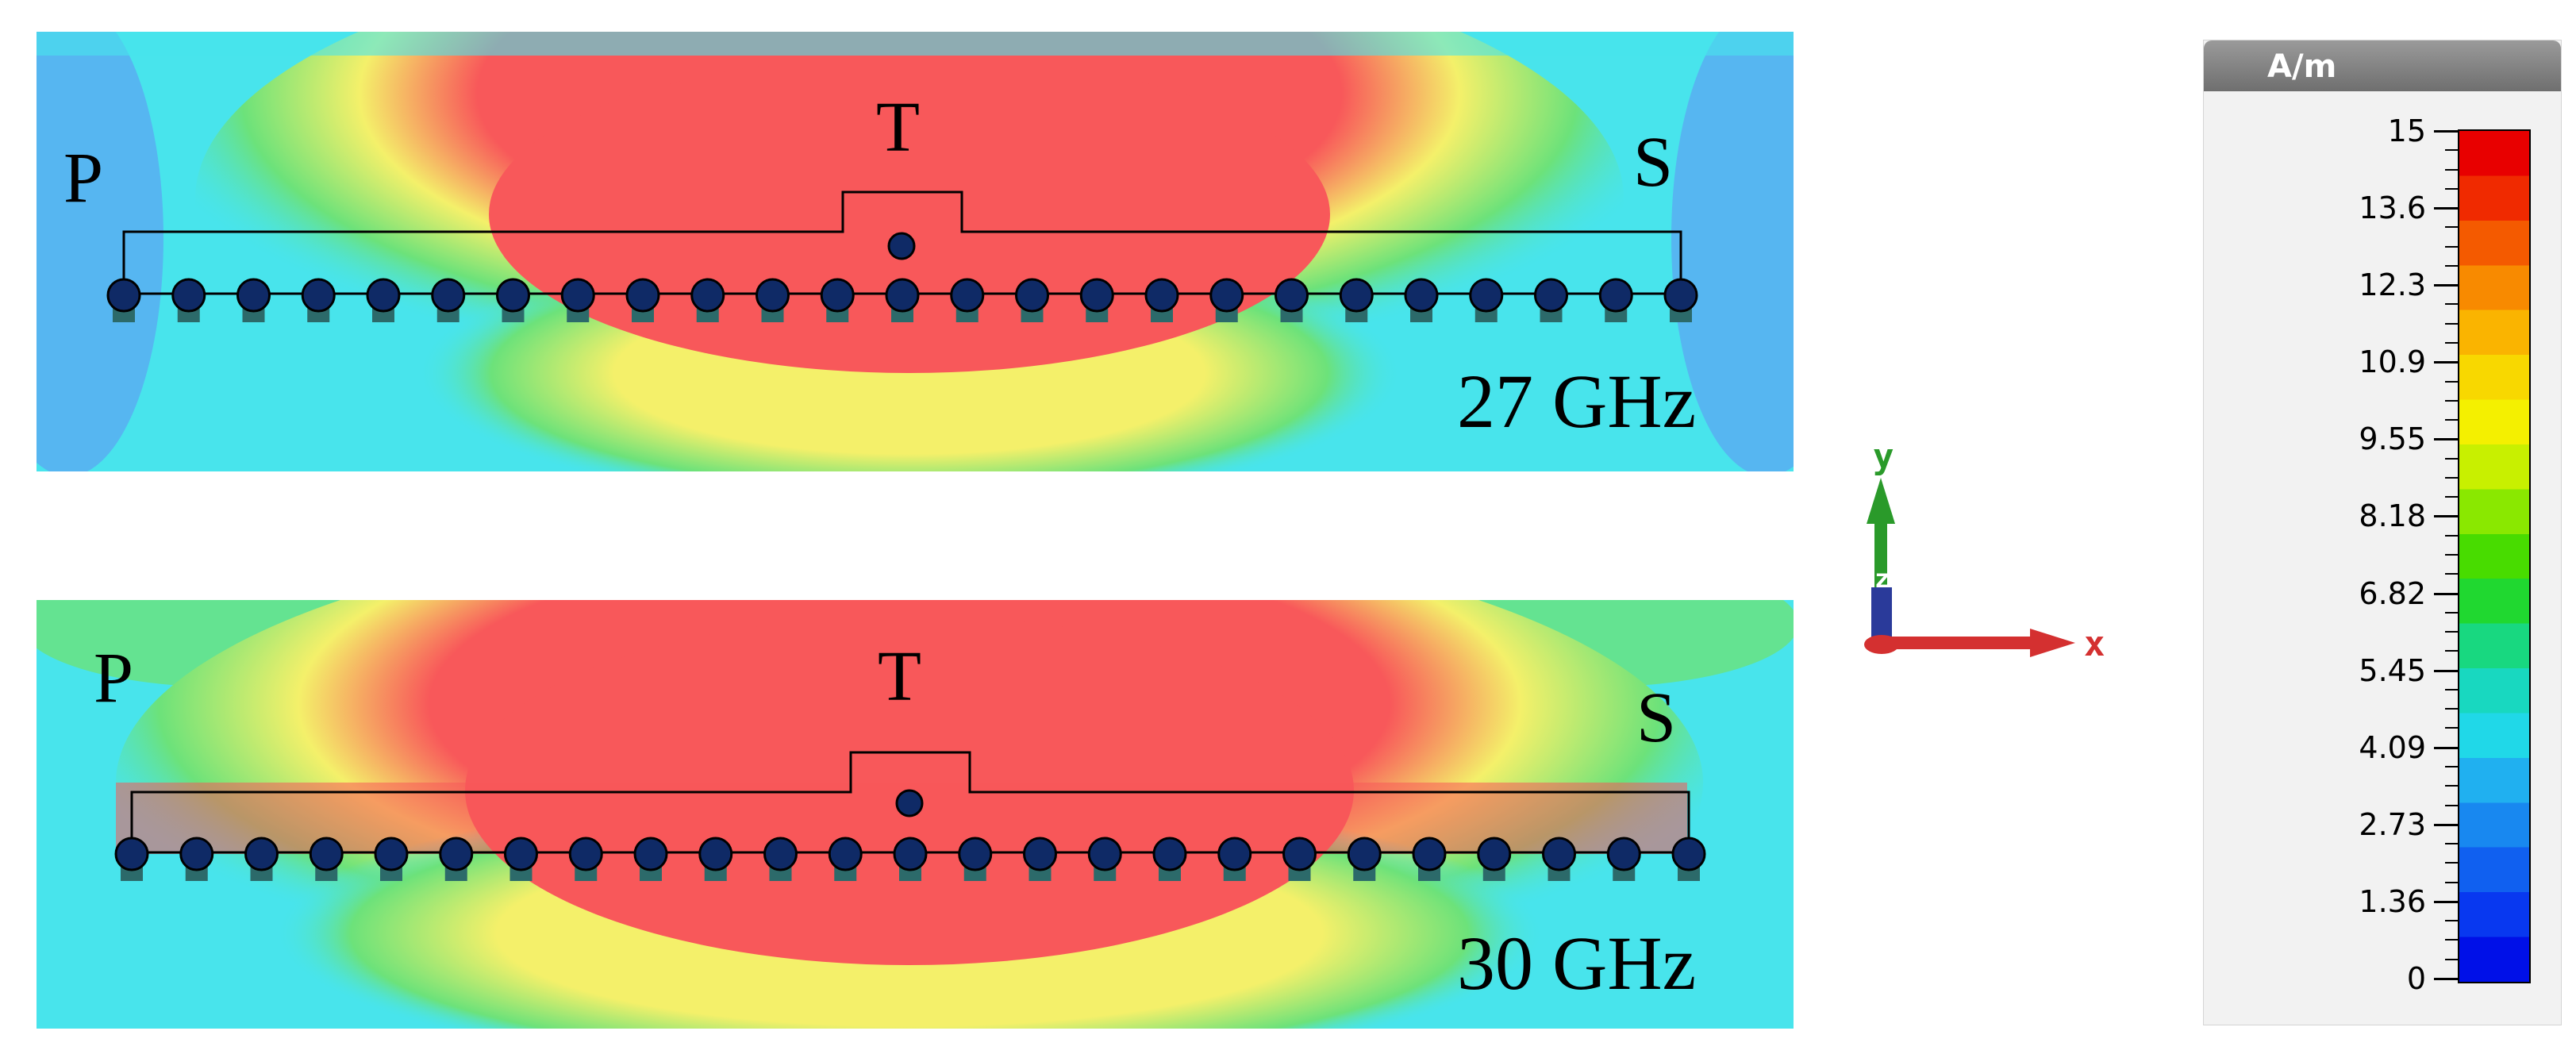 The image size is (2576, 1054). What do you see at coordinates (2392, 901) in the screenshot?
I see `legend-tick-label: 1.36` at bounding box center [2392, 901].